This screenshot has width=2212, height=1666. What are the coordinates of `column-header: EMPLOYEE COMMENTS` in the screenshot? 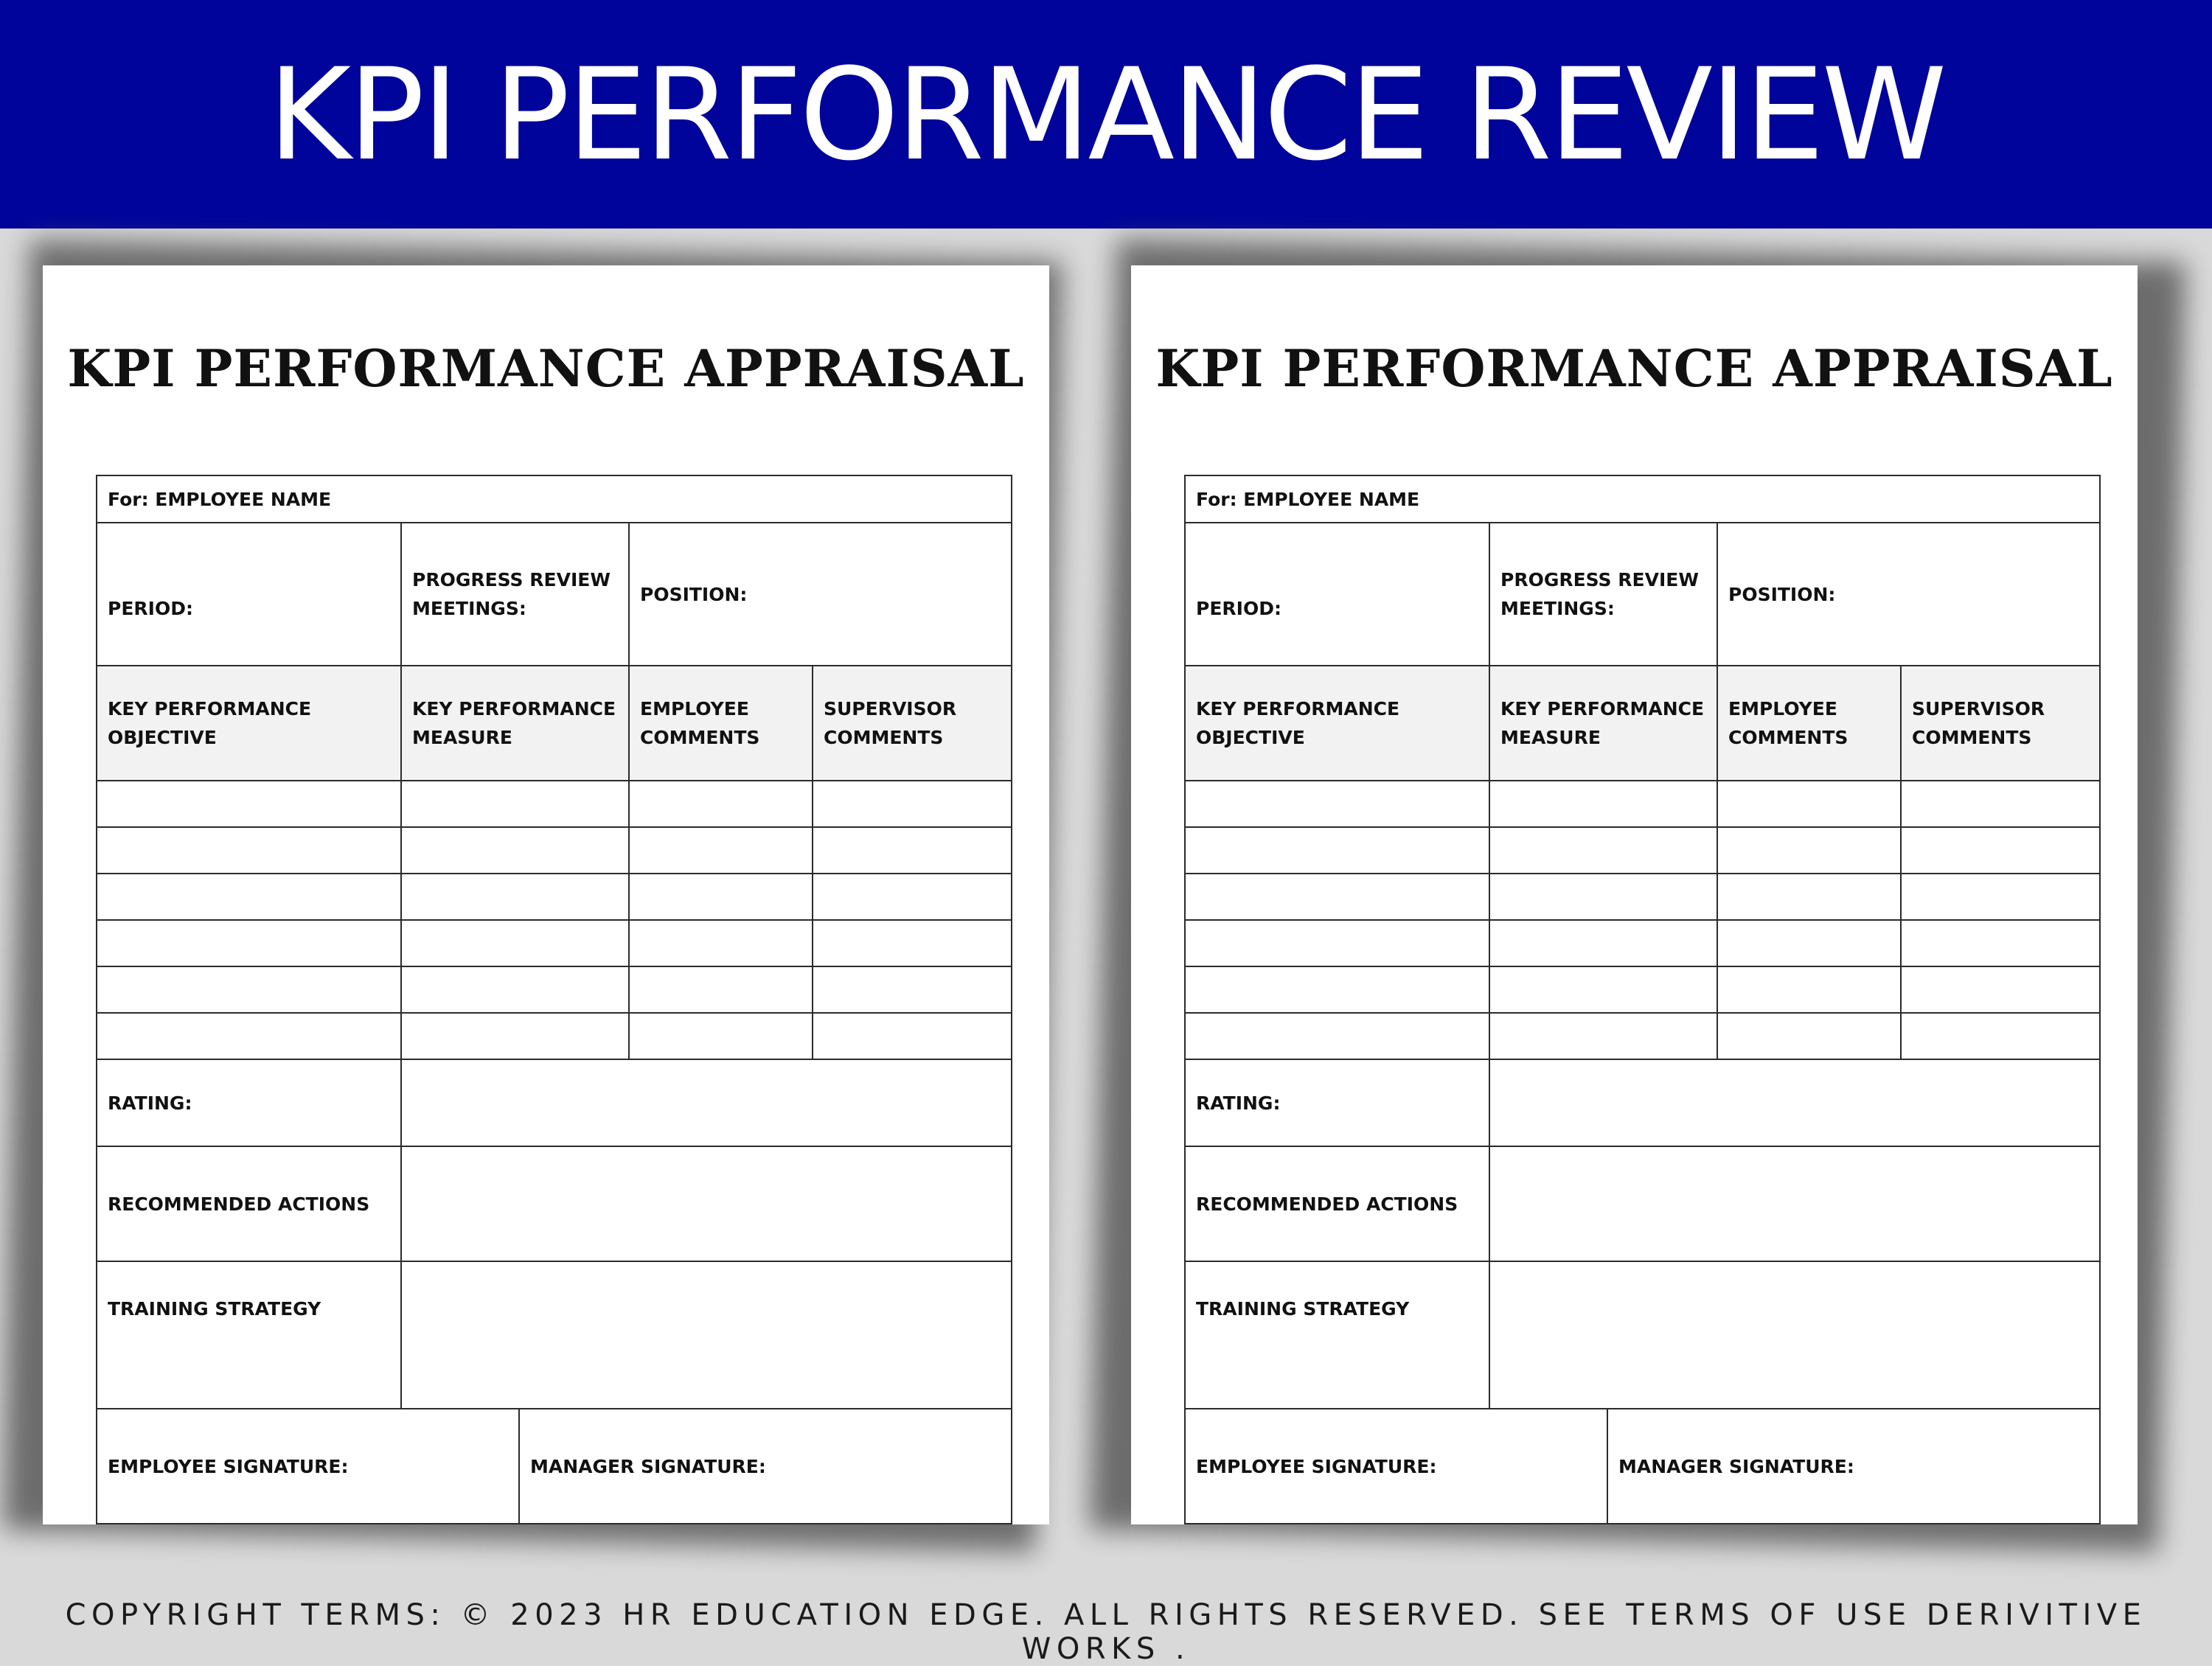 It's located at (1809, 723).